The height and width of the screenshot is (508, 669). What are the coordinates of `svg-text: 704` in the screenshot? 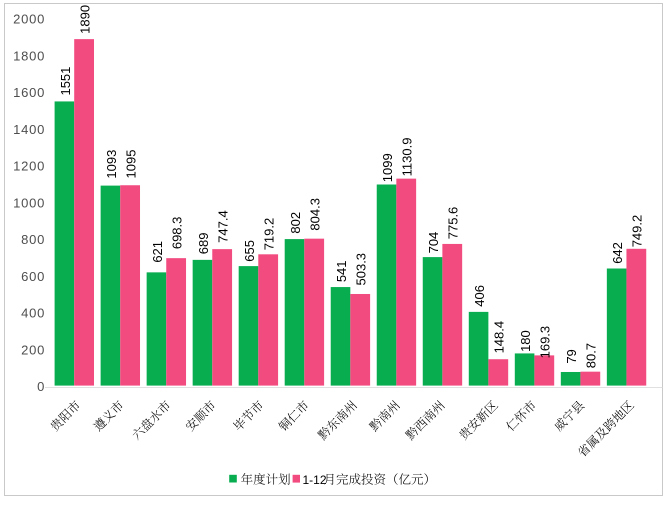 It's located at (433, 243).